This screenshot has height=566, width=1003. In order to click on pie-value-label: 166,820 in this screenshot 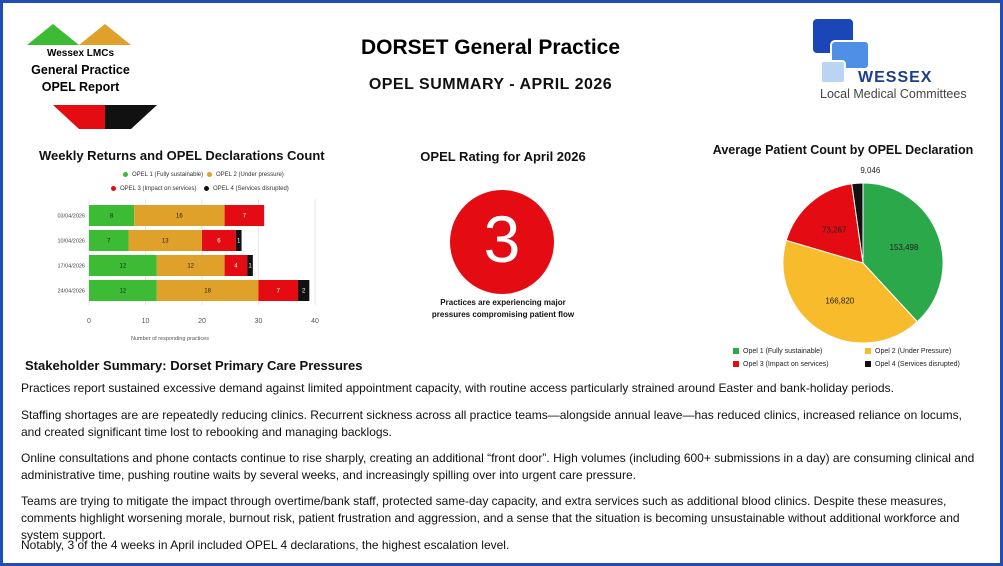, I will do `click(839, 300)`.